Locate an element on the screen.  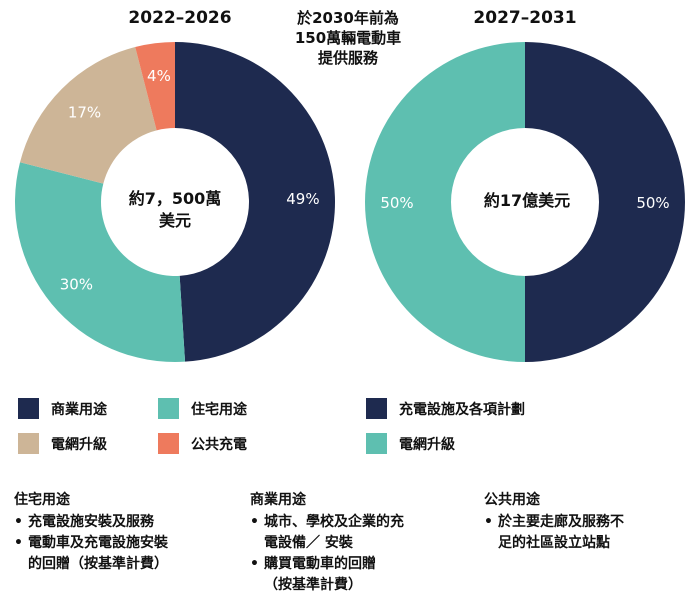
legend-label: 公共充電 is located at coordinates (219, 444).